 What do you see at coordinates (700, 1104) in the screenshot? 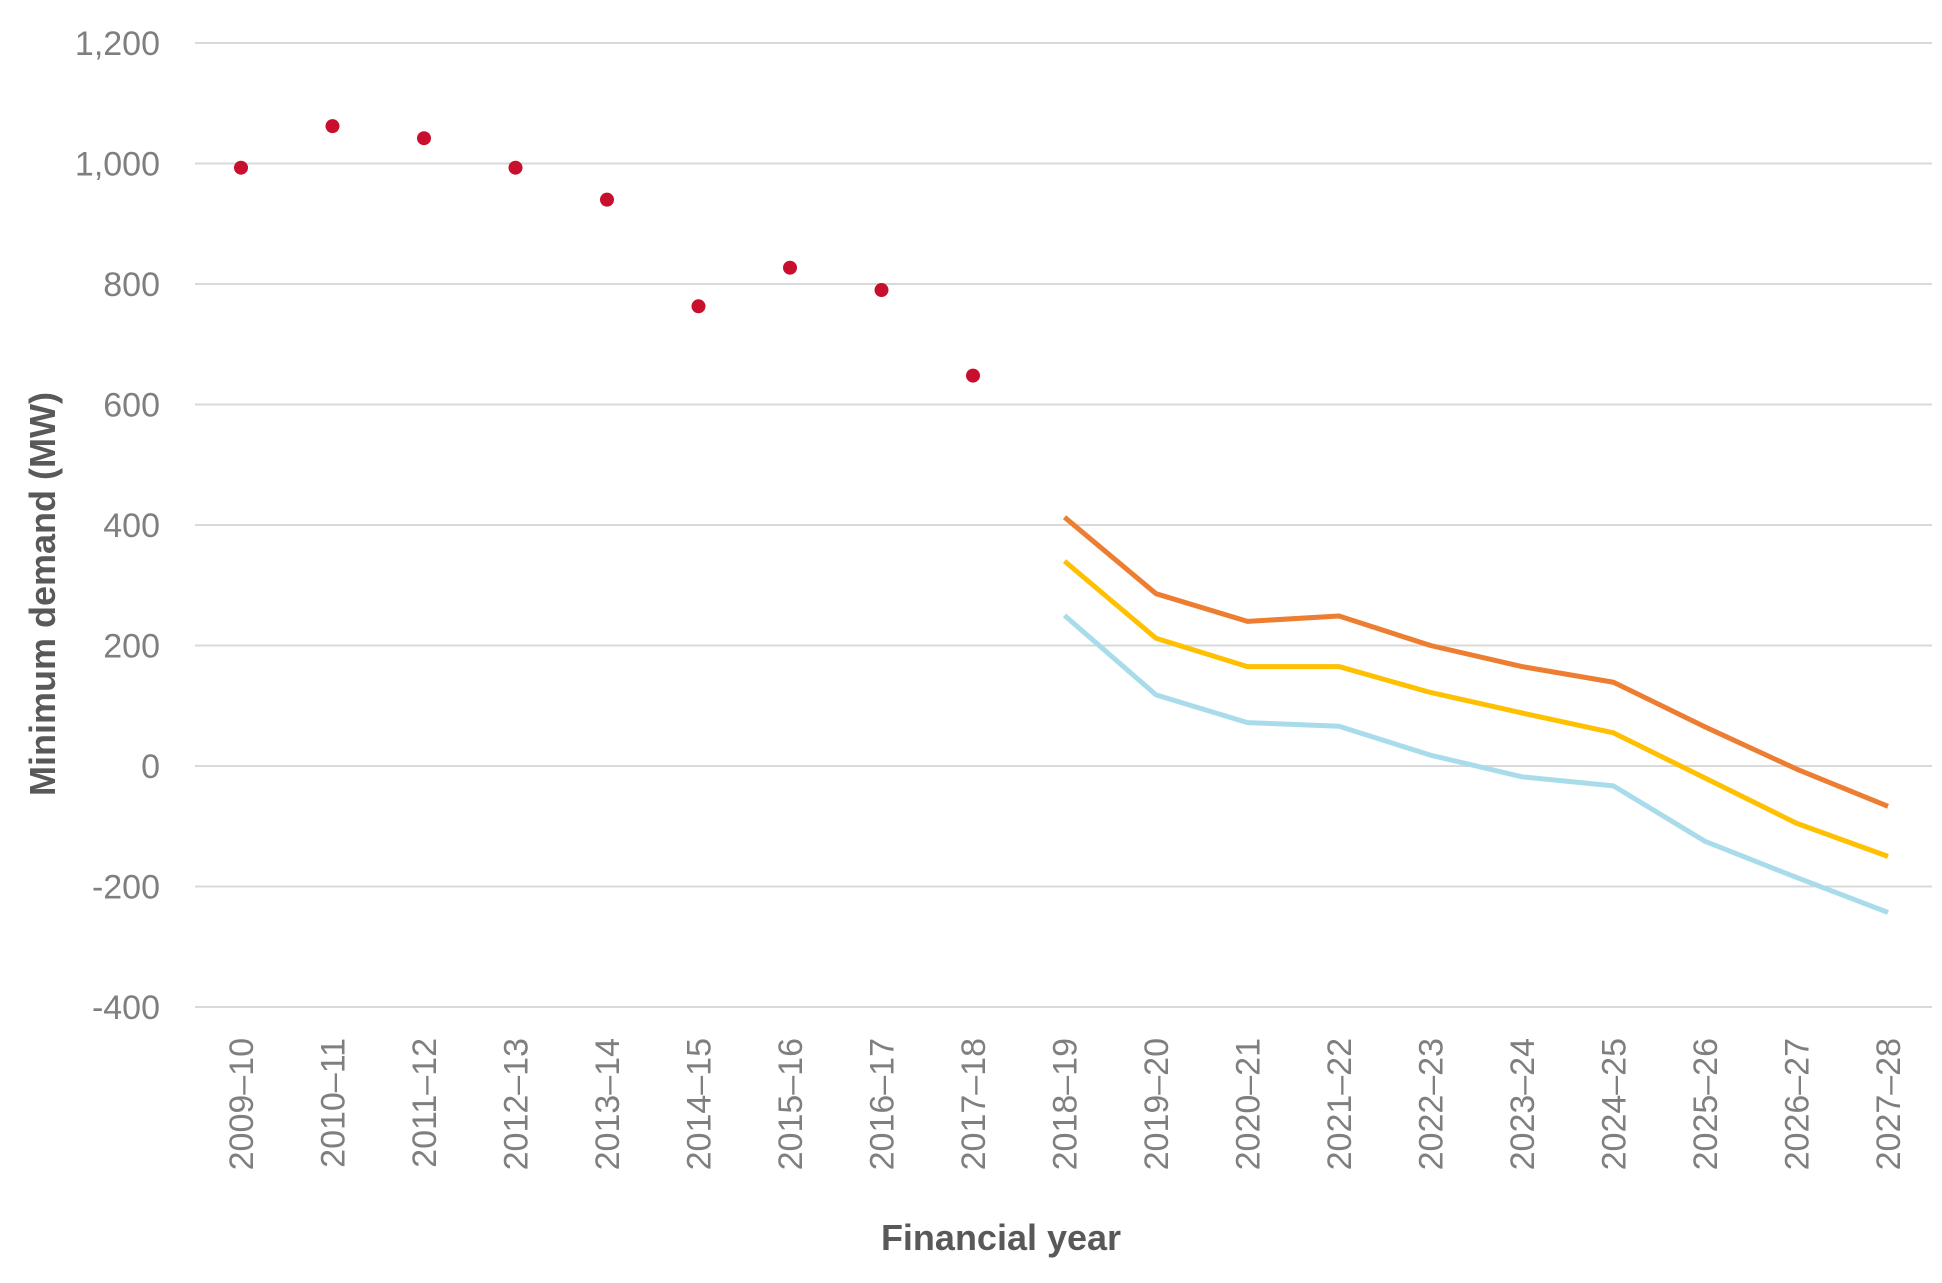
I see `x-tick-label: 2014–15` at bounding box center [700, 1104].